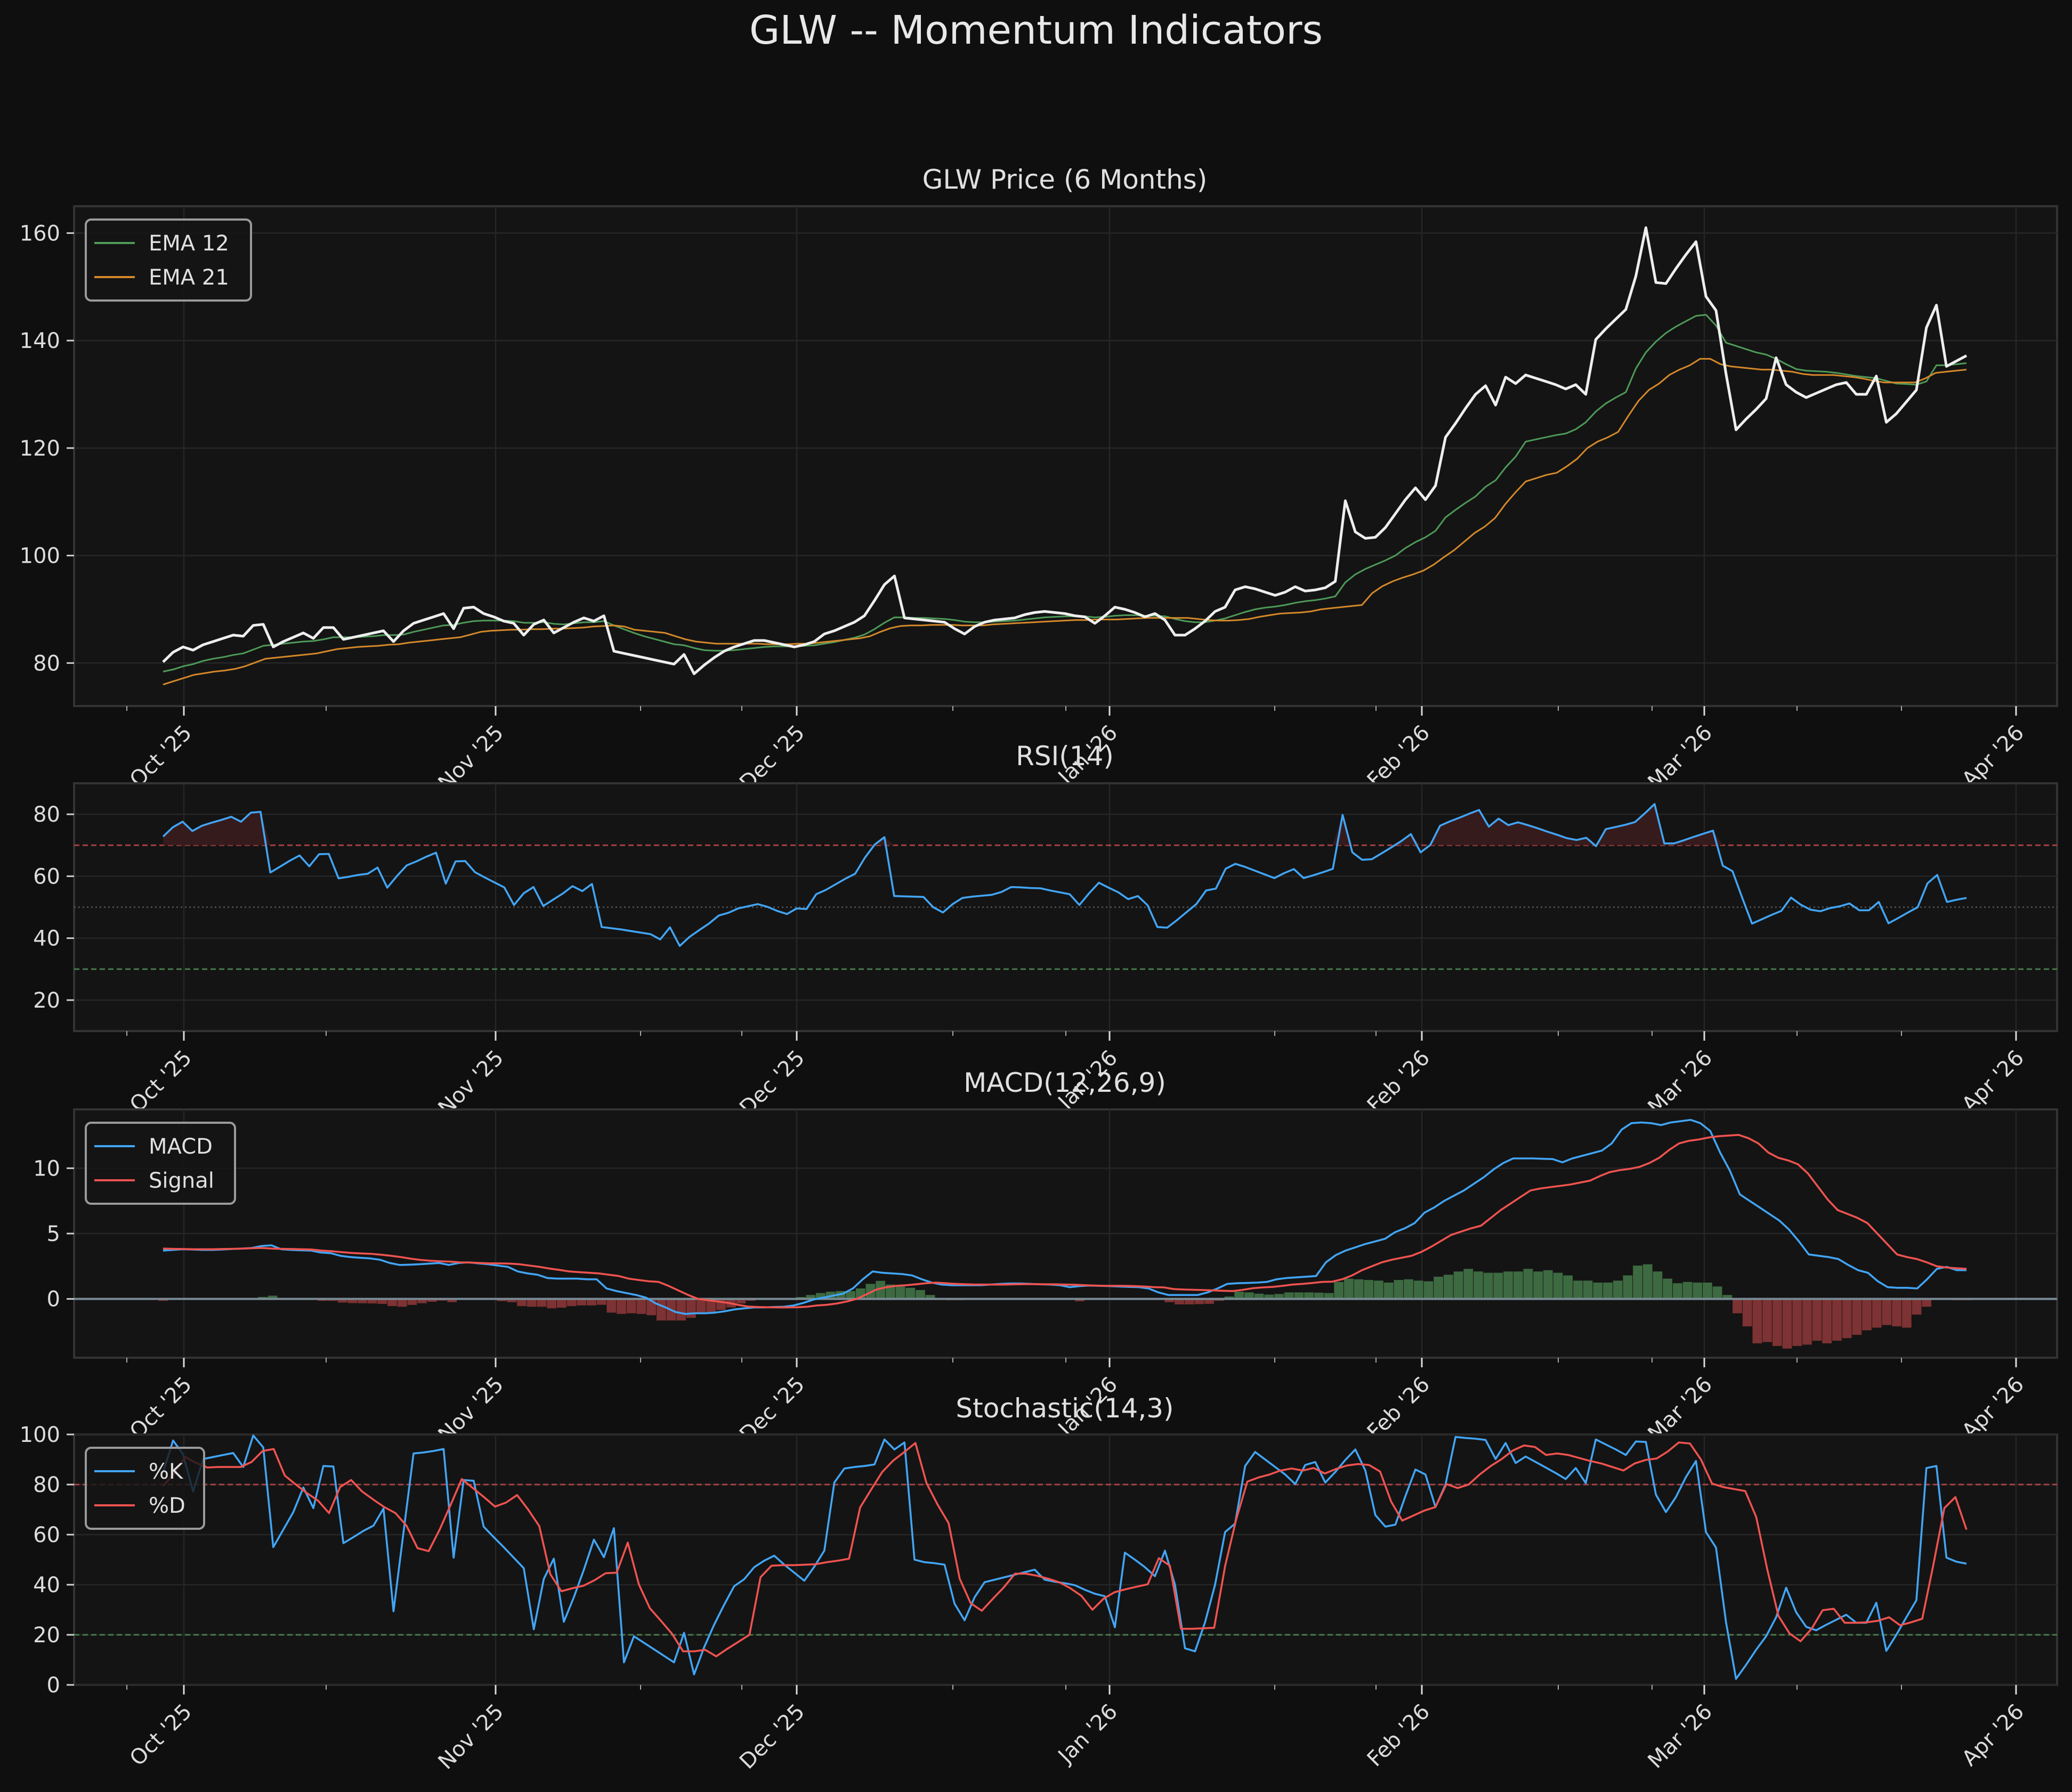 This screenshot has width=2072, height=1792. What do you see at coordinates (168, 260) in the screenshot?
I see `legend: EMA 12 EMA 21` at bounding box center [168, 260].